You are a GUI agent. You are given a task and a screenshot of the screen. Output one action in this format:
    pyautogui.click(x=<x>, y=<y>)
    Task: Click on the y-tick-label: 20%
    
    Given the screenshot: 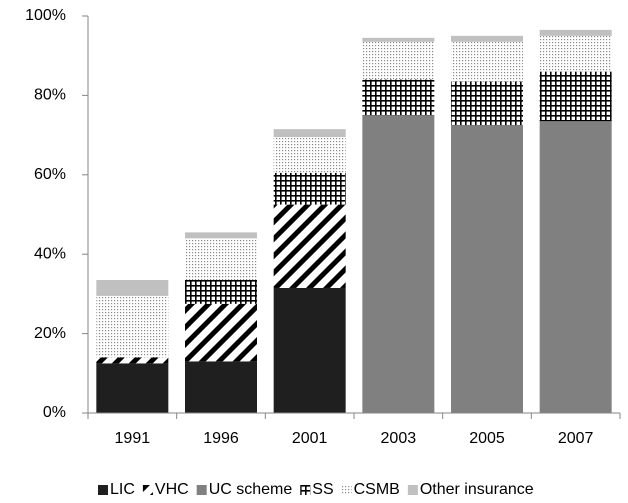 What is the action you would take?
    pyautogui.click(x=50, y=333)
    